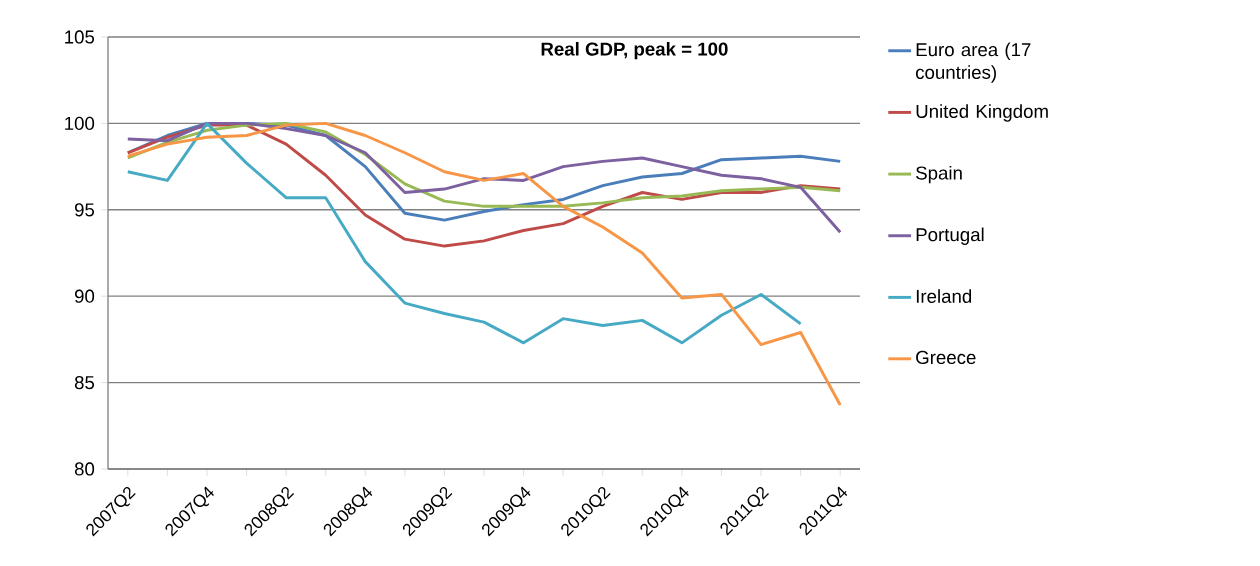 The height and width of the screenshot is (566, 1260). What do you see at coordinates (84, 382) in the screenshot?
I see `y-tick-label: 85` at bounding box center [84, 382].